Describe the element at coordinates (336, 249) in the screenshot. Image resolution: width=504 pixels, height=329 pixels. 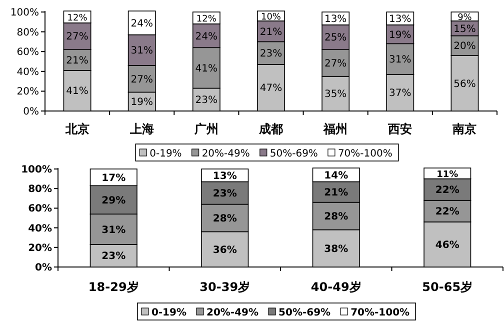
I see `data-label: 38%` at that location.